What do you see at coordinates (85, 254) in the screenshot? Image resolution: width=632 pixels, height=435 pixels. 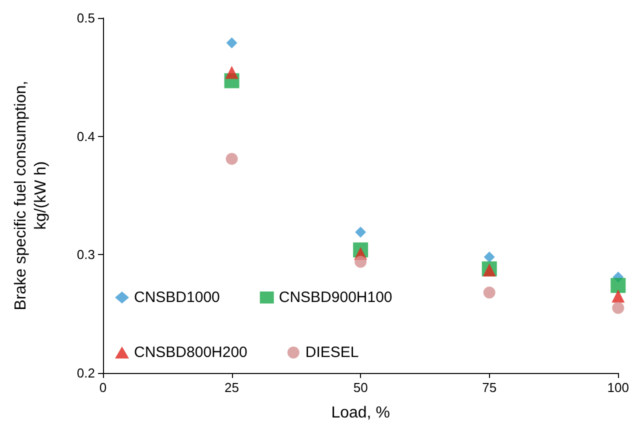 I see `y-tick-label: 0.3` at bounding box center [85, 254].